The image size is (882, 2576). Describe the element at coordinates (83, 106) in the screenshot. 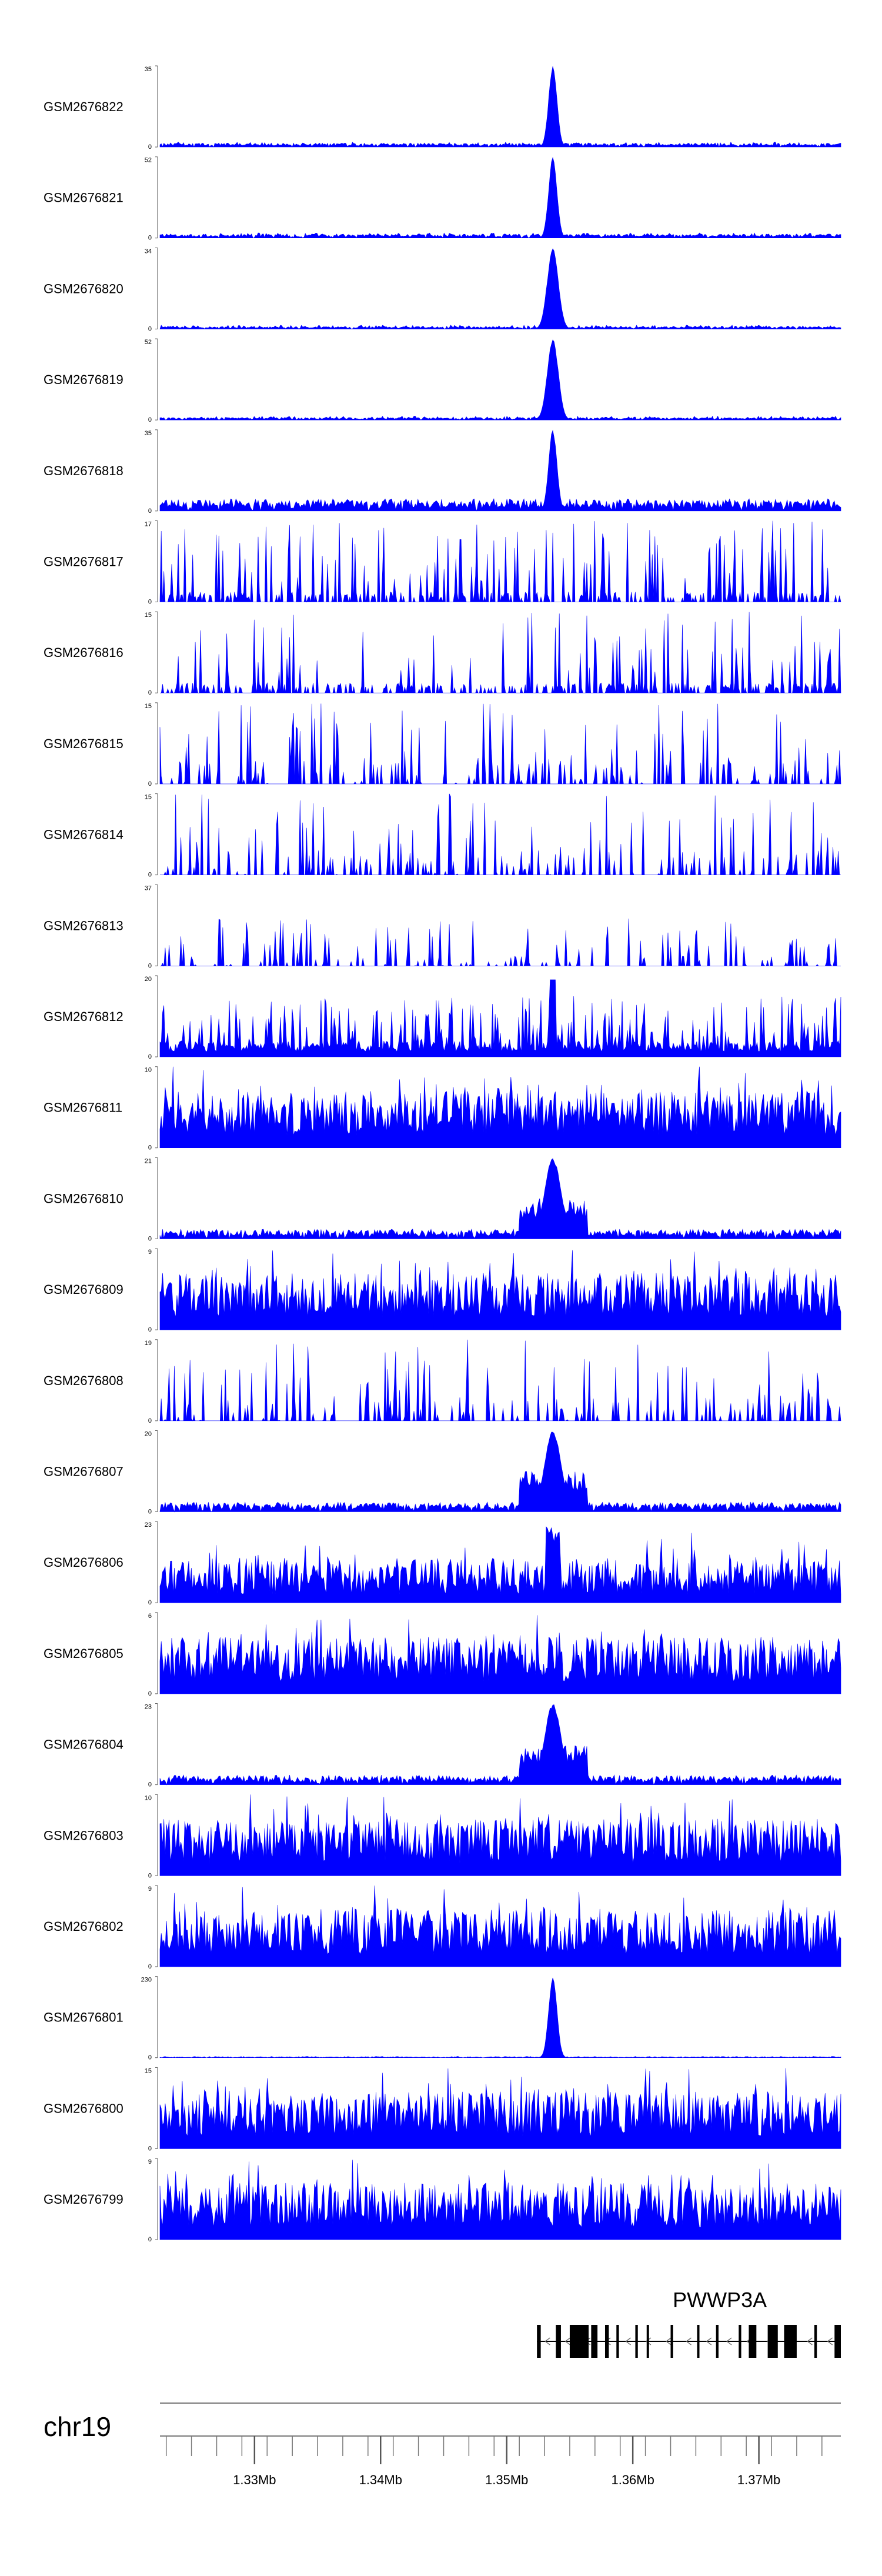

I see `track-label: GSM2676822` at that location.